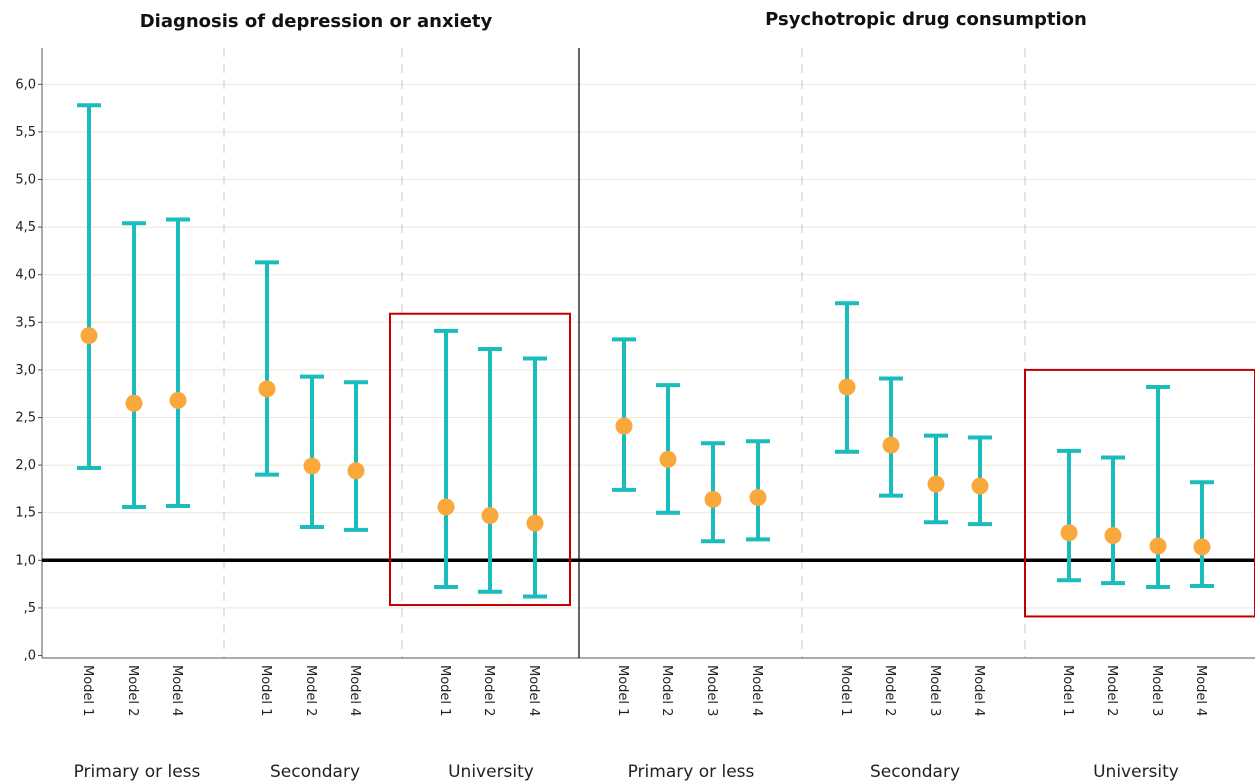 The height and width of the screenshot is (781, 1255). I want to click on y-tick-label: 5,5, so click(25, 132).